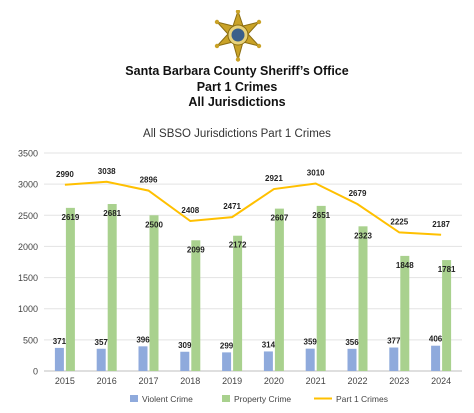 This screenshot has height=413, width=474. Describe the element at coordinates (238, 36) in the screenshot. I see `sheriff-badge-icon` at that location.